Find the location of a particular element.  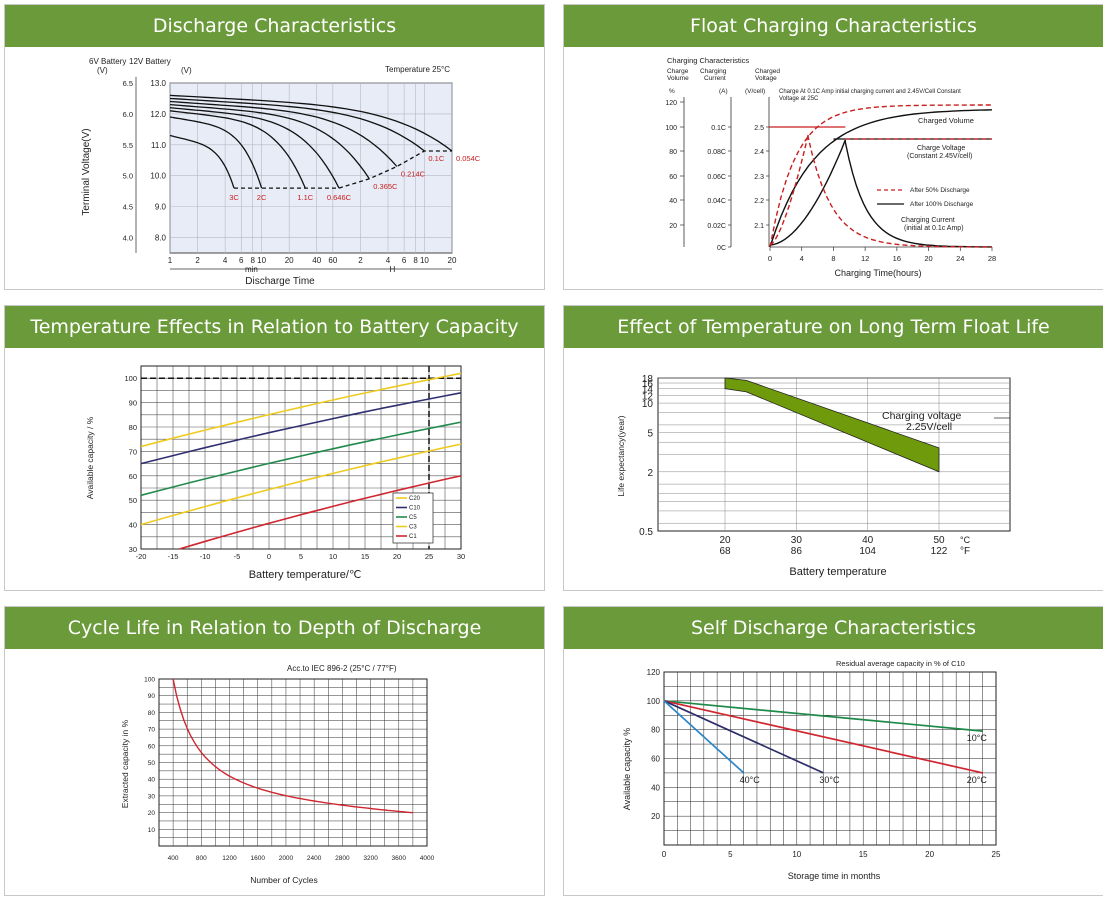

y-axis-label: Available capacity % is located at coordinates (627, 769).